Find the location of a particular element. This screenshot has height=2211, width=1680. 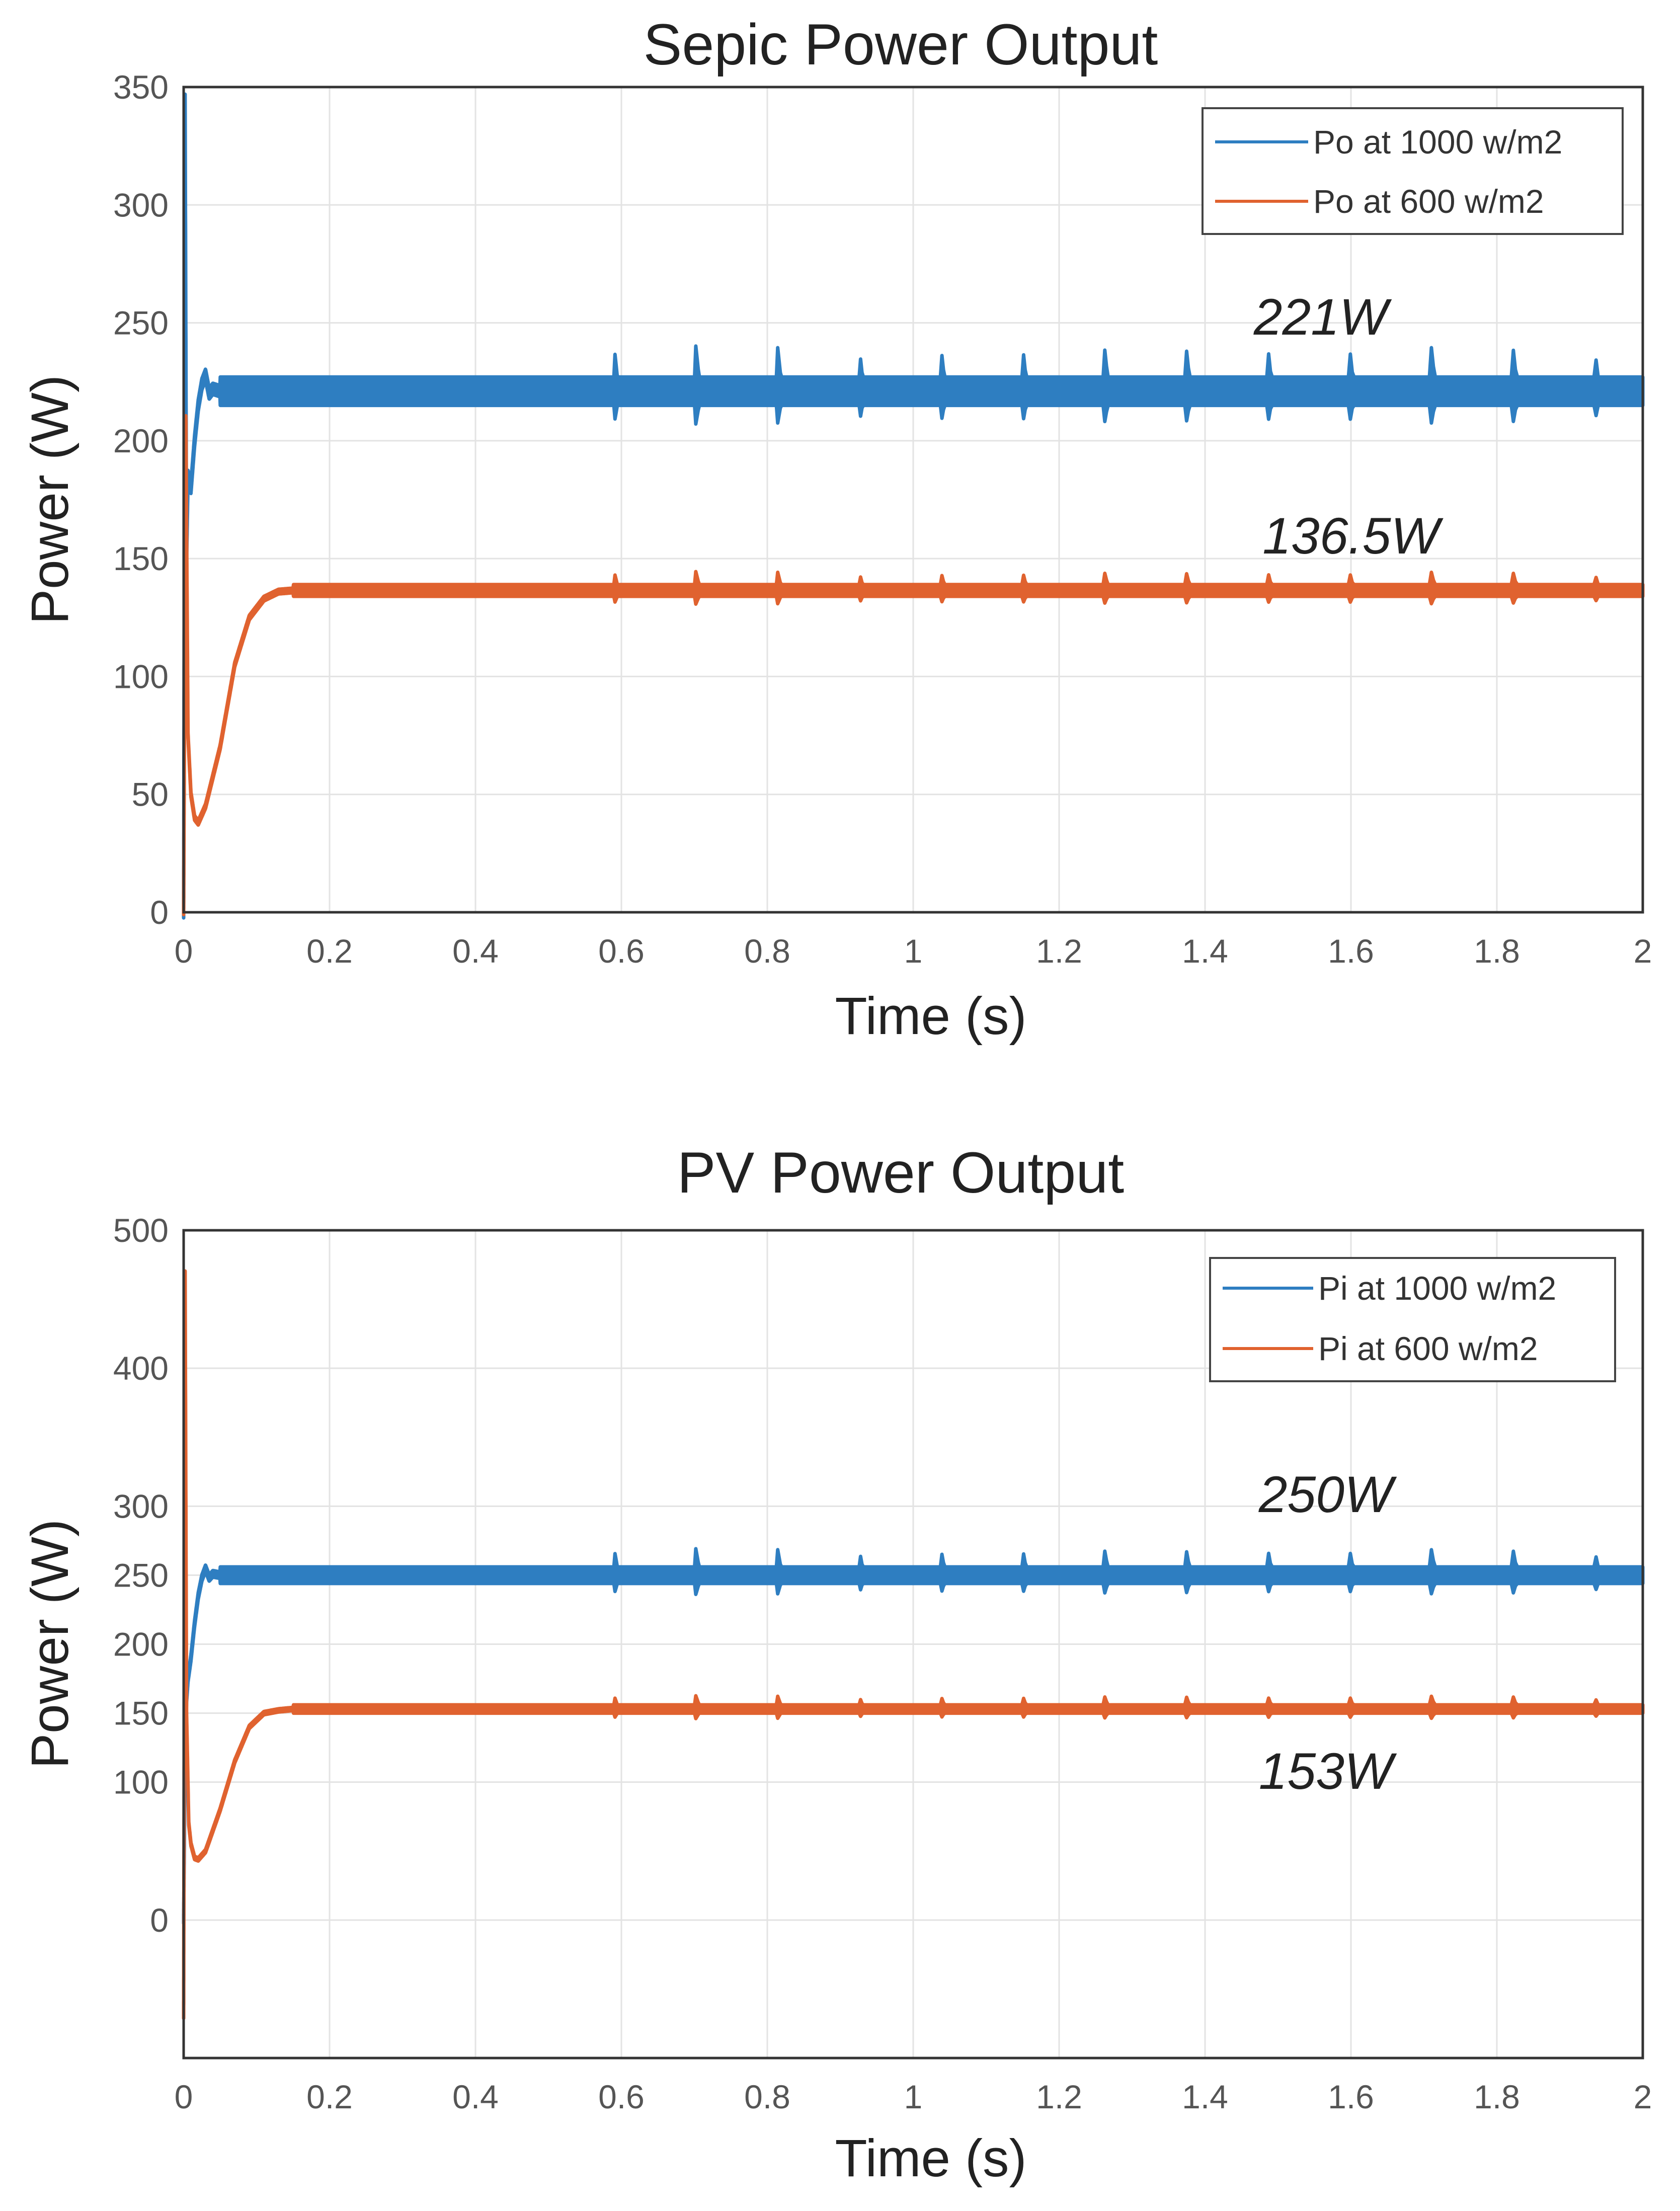

y-tick-label: 500 is located at coordinates (141, 1231).